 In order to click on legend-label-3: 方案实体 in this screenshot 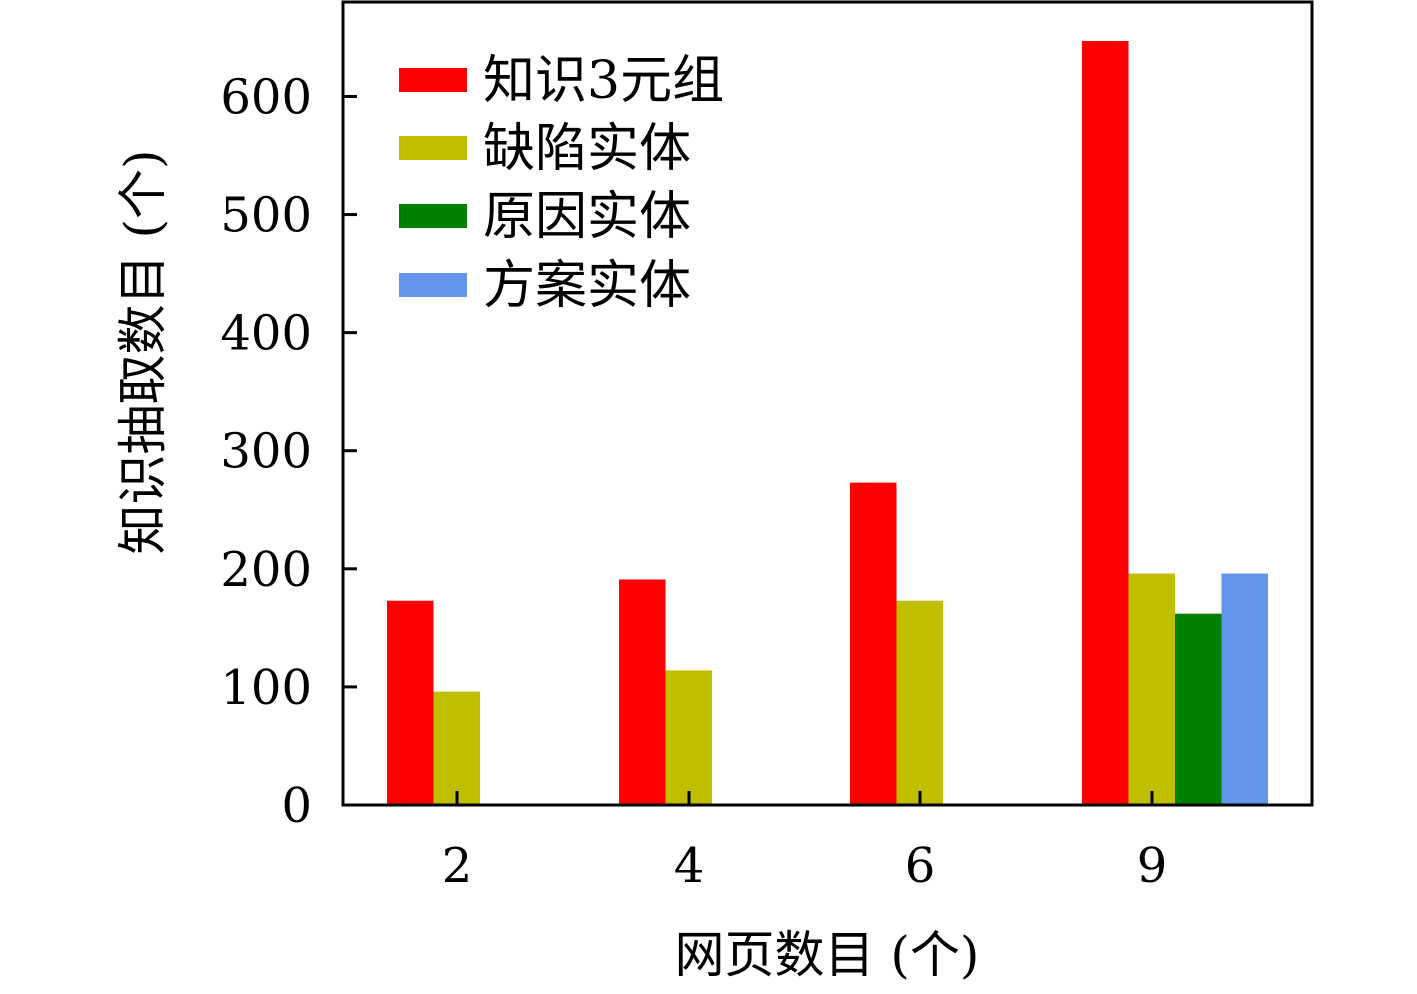, I will do `click(587, 286)`.